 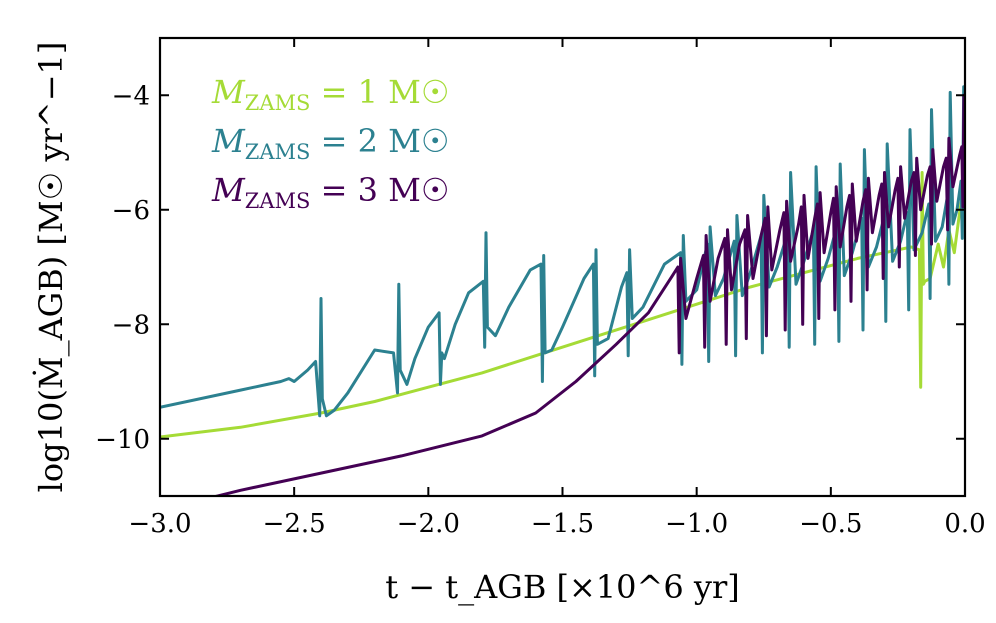 What do you see at coordinates (131, 96) in the screenshot?
I see `y-tick-label: −4` at bounding box center [131, 96].